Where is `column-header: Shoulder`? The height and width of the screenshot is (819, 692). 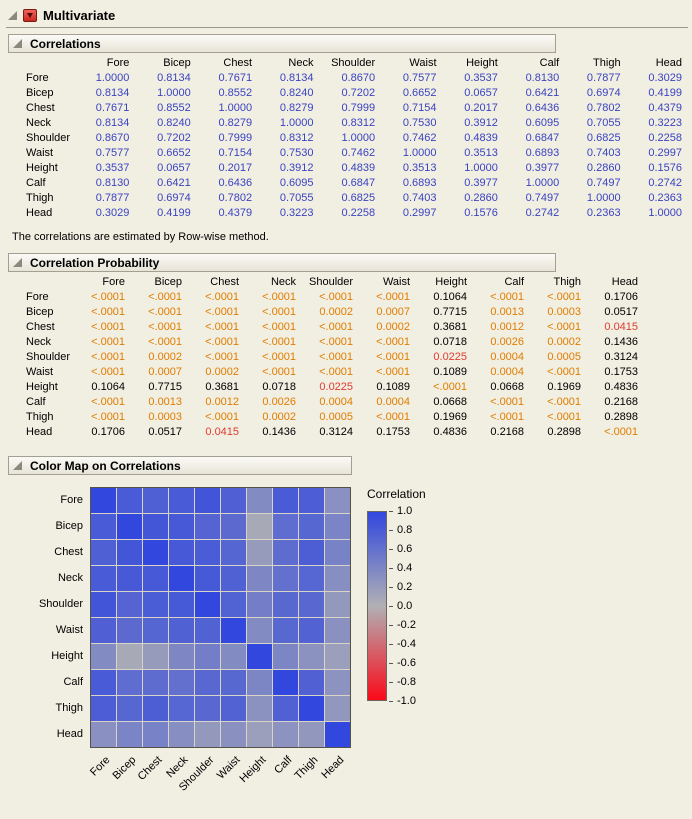 column-header: Shoulder is located at coordinates (353, 63).